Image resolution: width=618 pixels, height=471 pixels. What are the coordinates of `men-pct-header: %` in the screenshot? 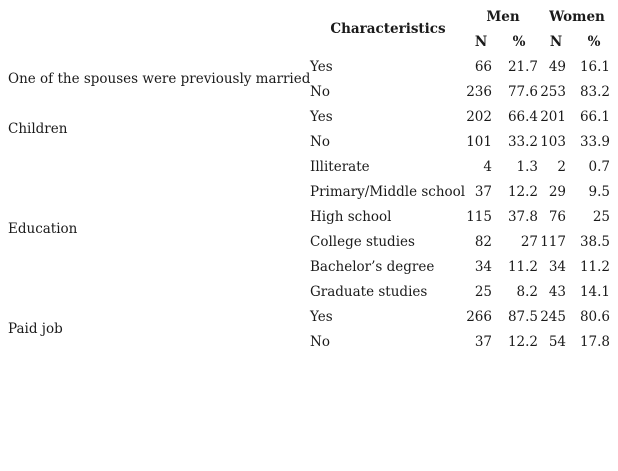 It's located at (519, 42).